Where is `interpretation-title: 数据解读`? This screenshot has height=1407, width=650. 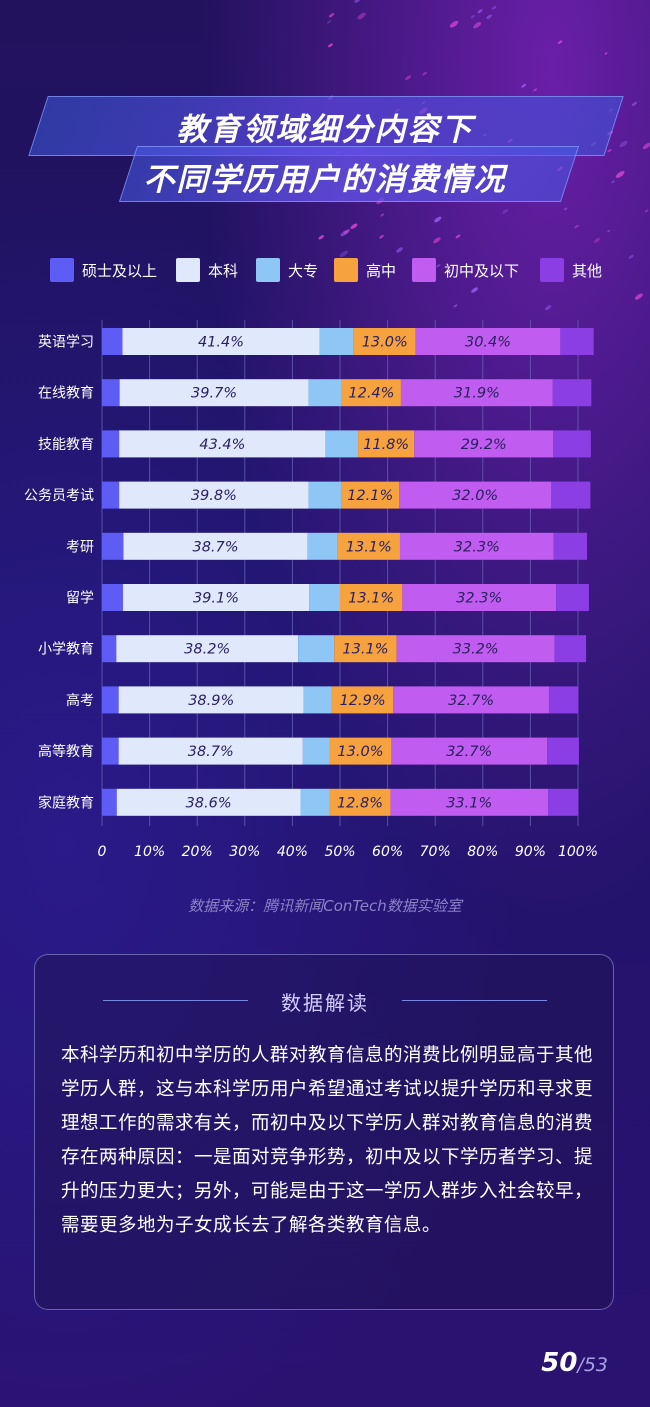
interpretation-title: 数据解读 is located at coordinates (325, 1003).